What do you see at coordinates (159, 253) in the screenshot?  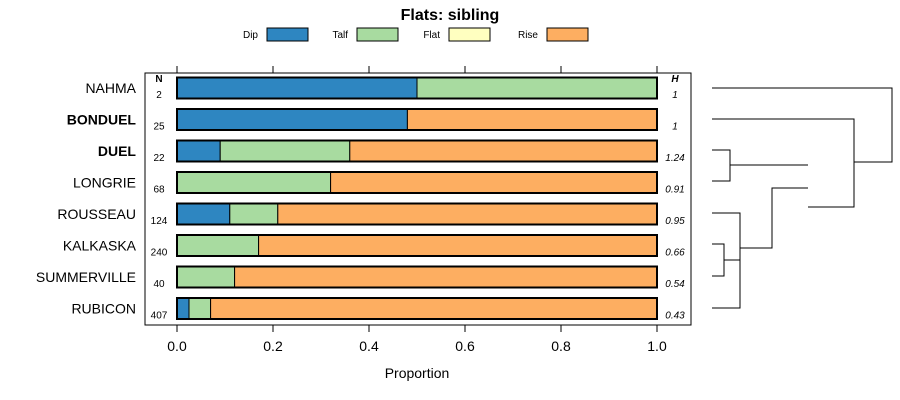 I see `row-n-value: 240` at bounding box center [159, 253].